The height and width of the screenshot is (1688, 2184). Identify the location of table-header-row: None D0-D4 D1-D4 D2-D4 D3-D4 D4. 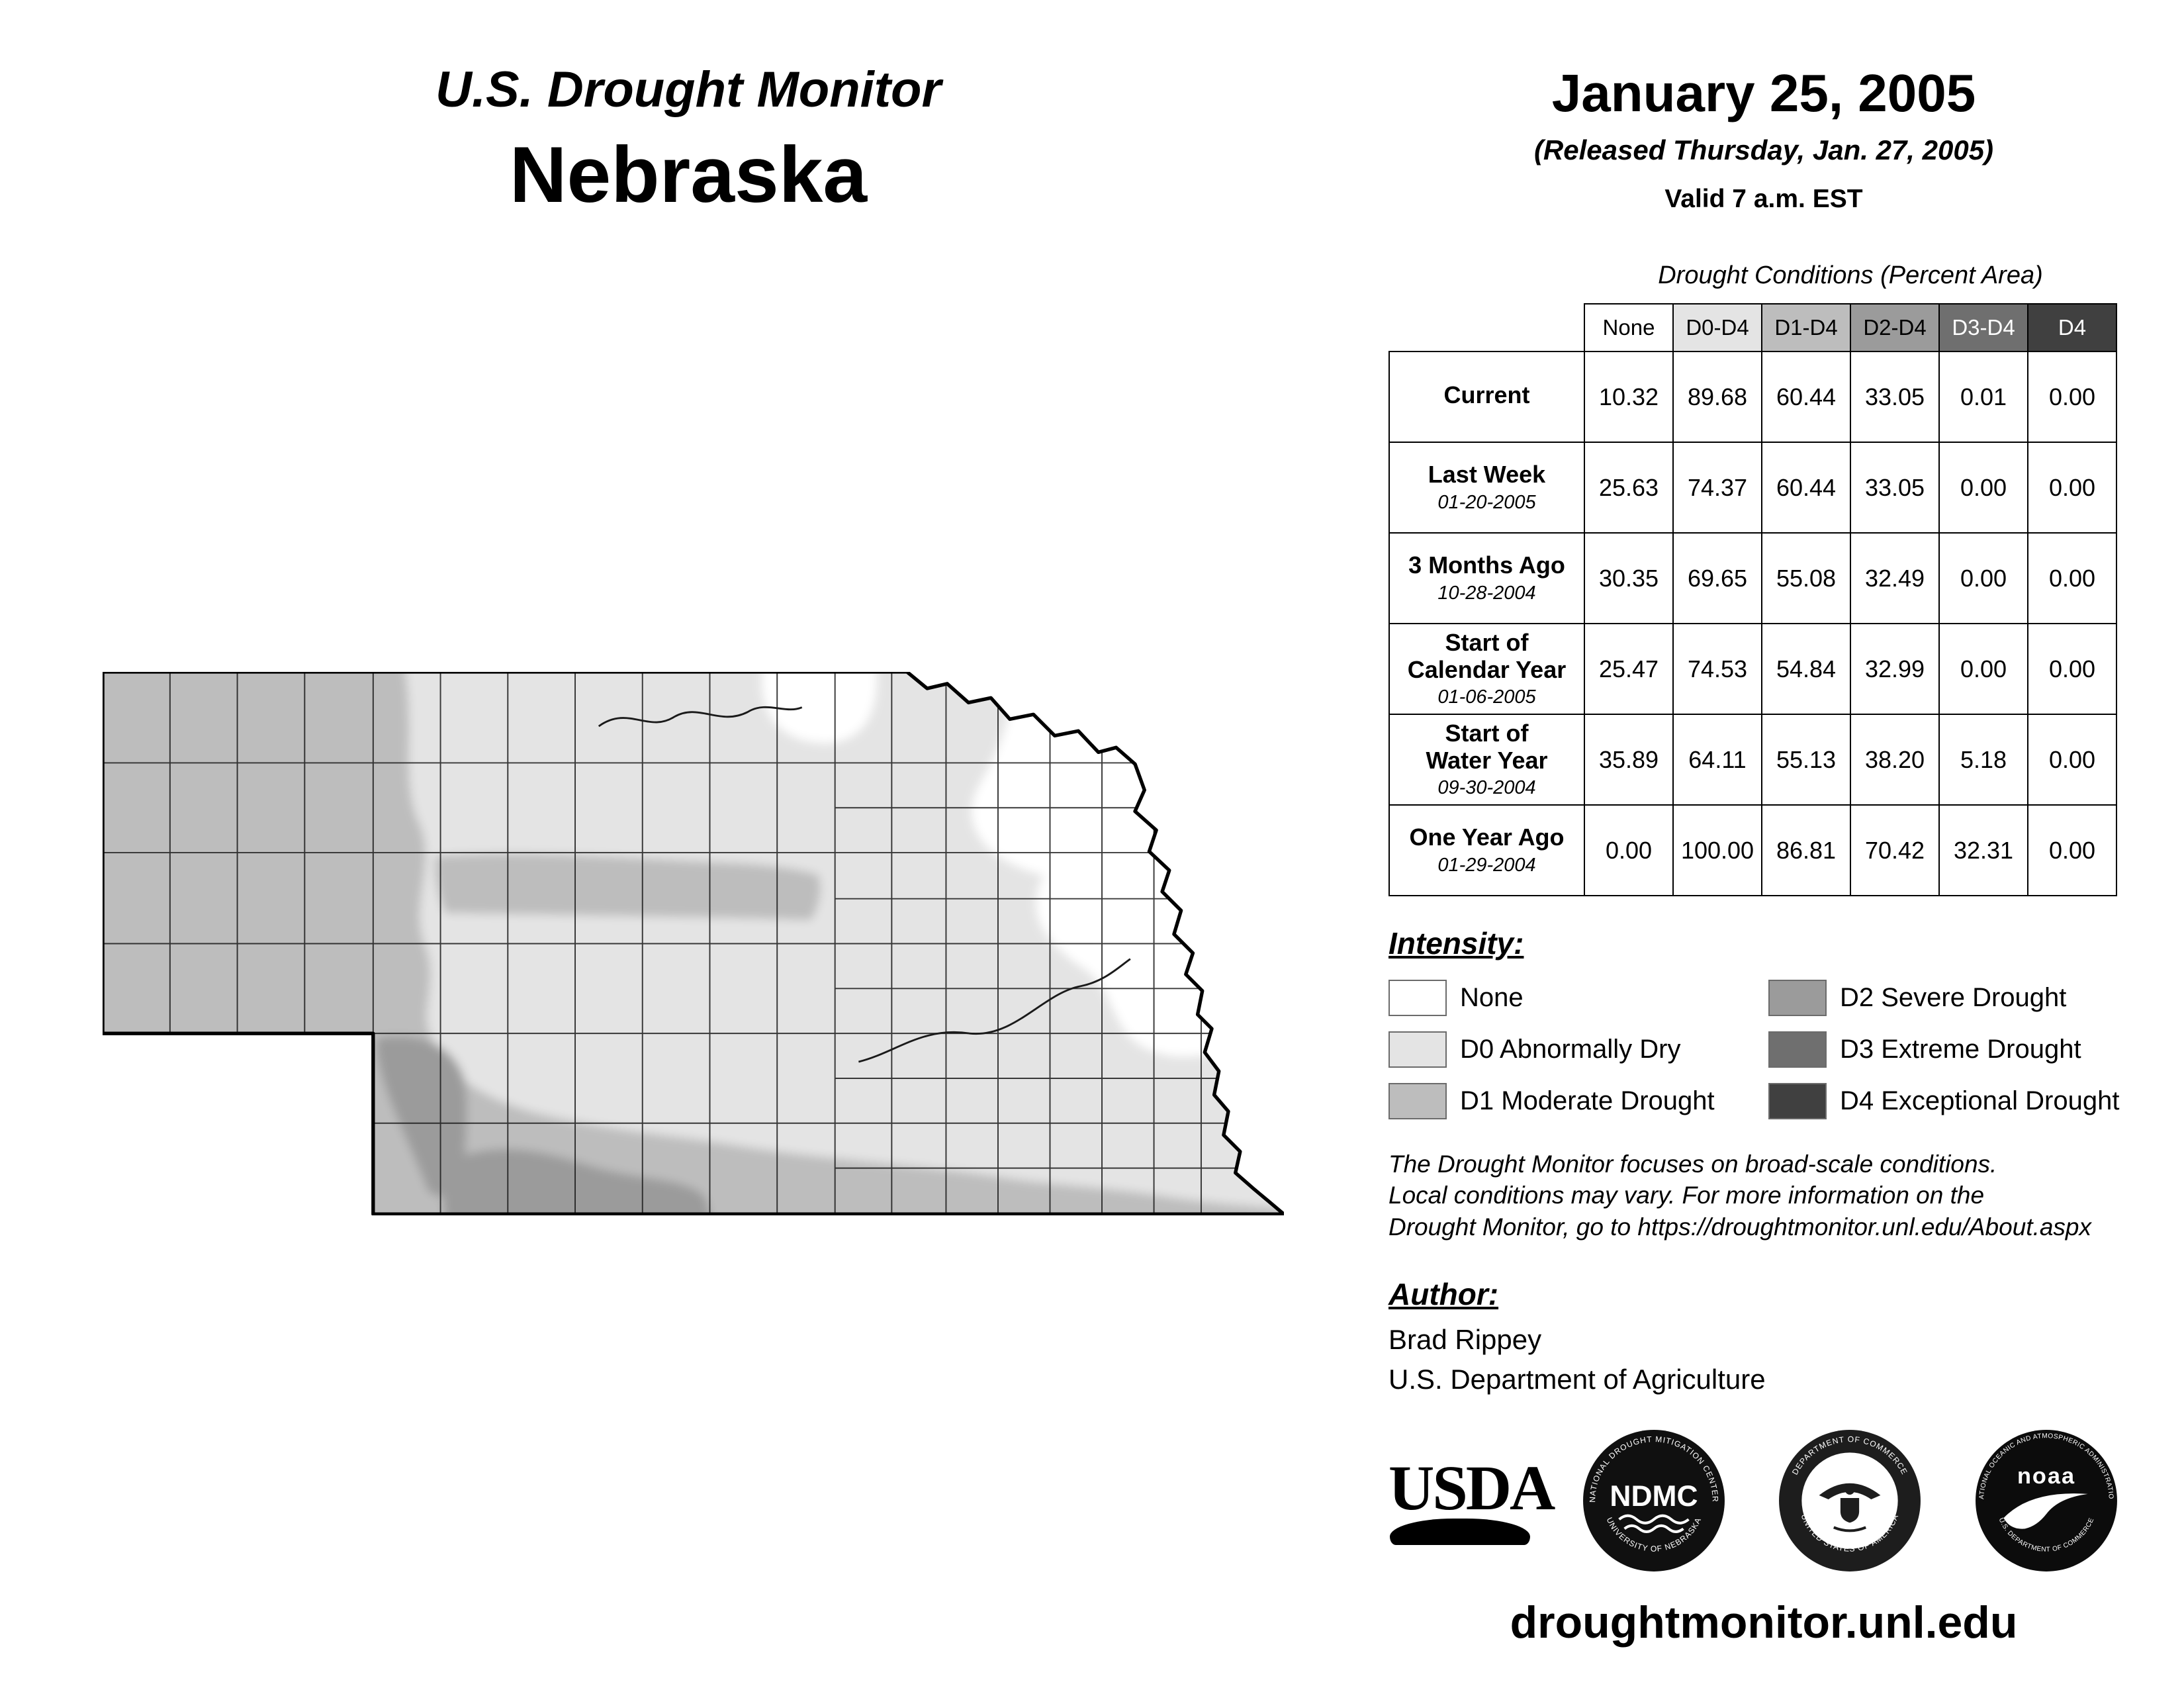
(1753, 327).